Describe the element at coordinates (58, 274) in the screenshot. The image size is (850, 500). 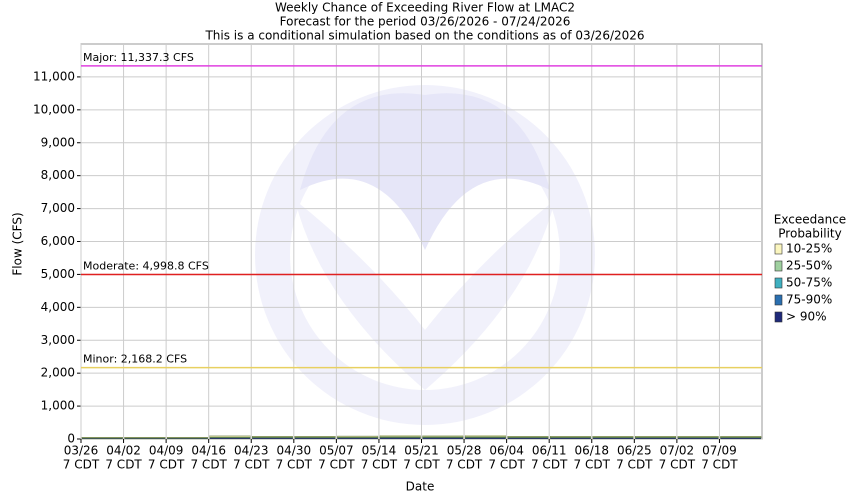
I see `y-tick-label: 5,000` at that location.